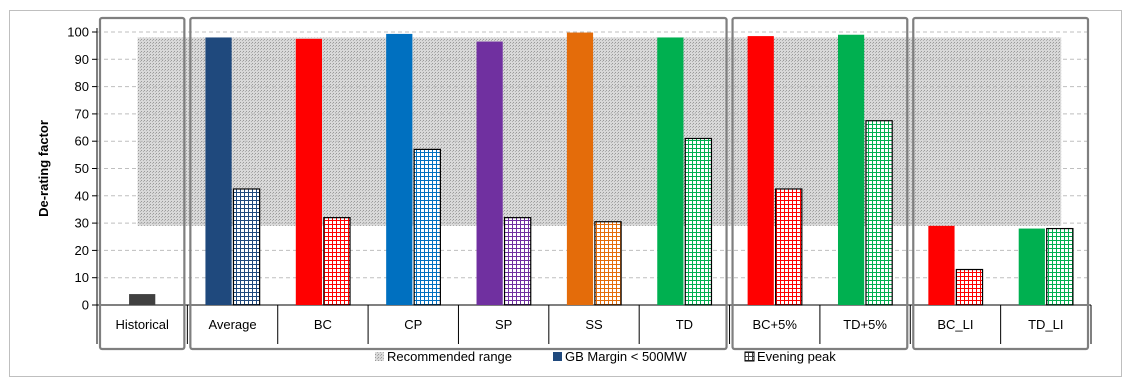 The image size is (1131, 380). I want to click on bar-CP-evening-peak, so click(427, 227).